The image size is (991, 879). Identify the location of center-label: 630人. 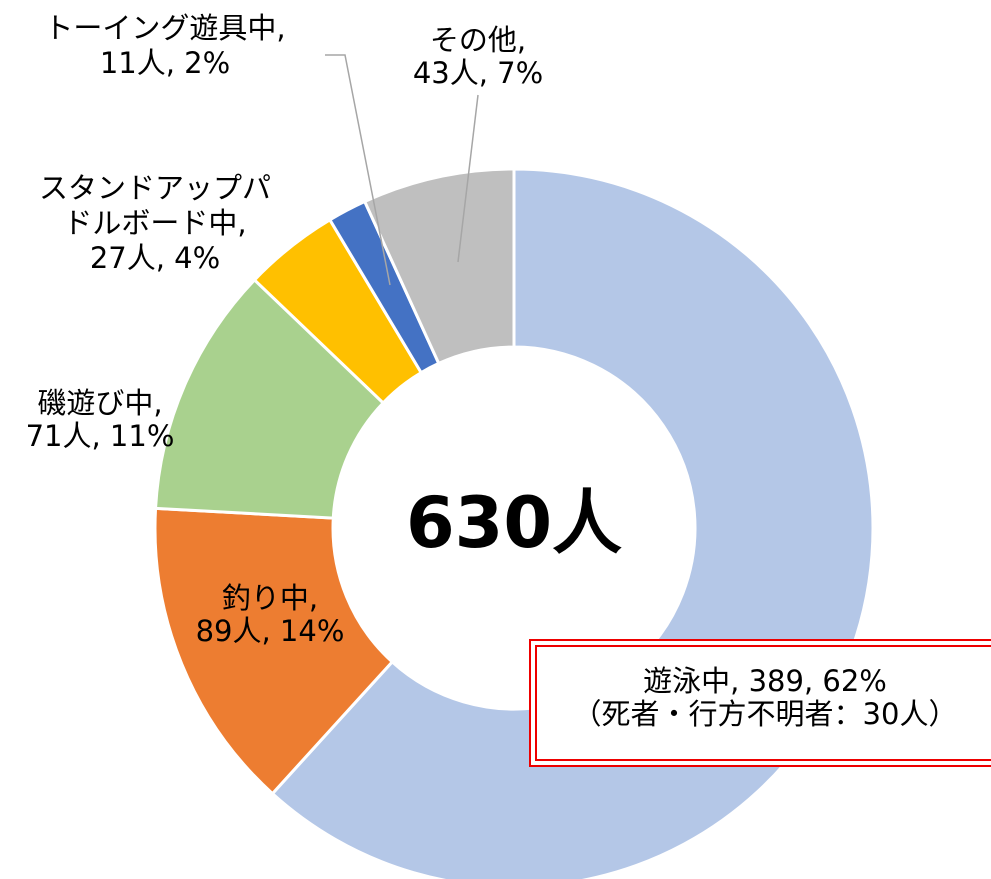
(514, 523).